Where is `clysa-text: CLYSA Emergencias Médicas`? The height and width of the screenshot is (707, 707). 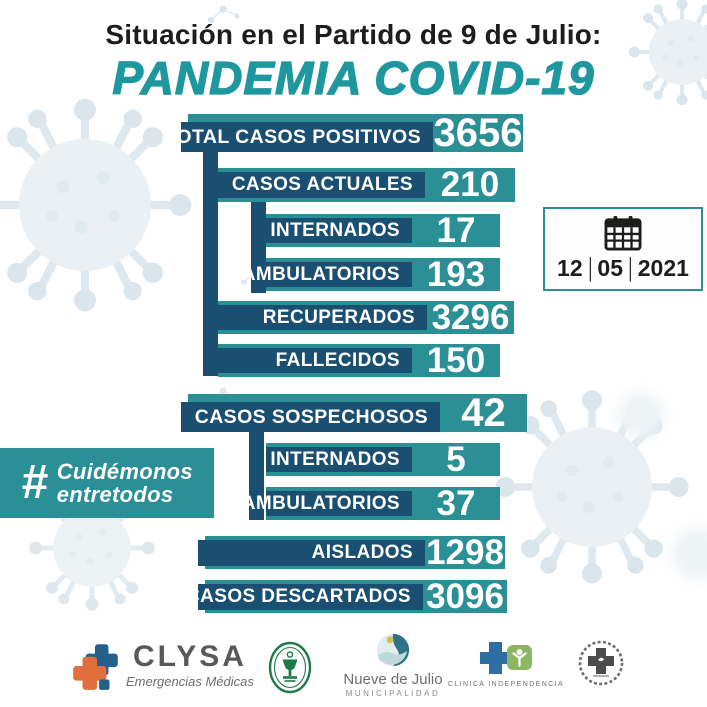 clysa-text: CLYSA Emergencias Médicas is located at coordinates (190, 664).